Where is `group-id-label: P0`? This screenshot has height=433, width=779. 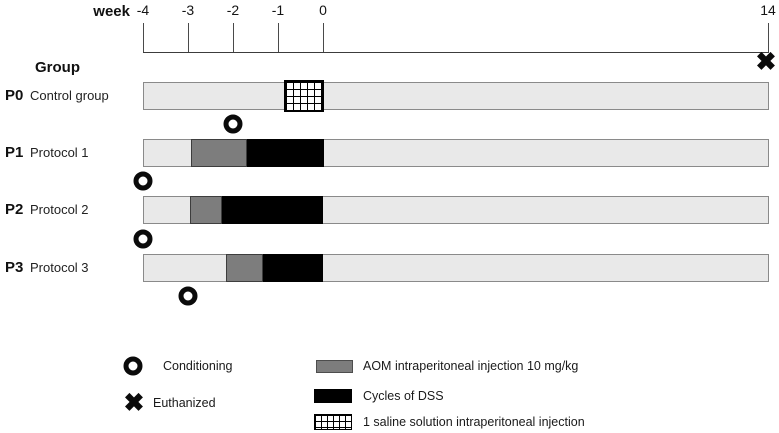
group-id-label: P0 is located at coordinates (14, 95).